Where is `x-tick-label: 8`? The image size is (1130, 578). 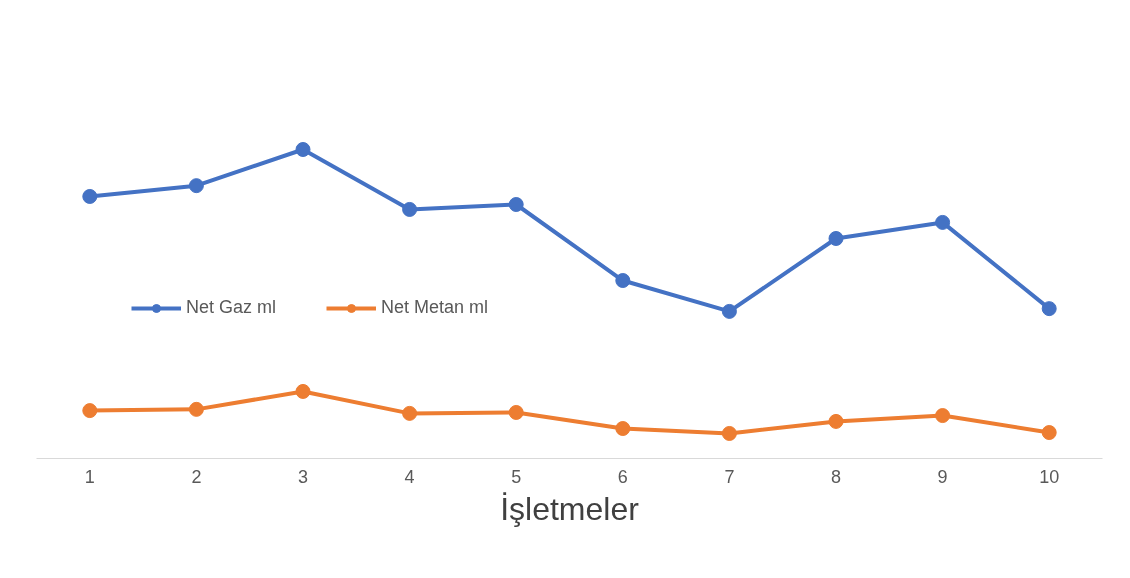 x-tick-label: 8 is located at coordinates (836, 476).